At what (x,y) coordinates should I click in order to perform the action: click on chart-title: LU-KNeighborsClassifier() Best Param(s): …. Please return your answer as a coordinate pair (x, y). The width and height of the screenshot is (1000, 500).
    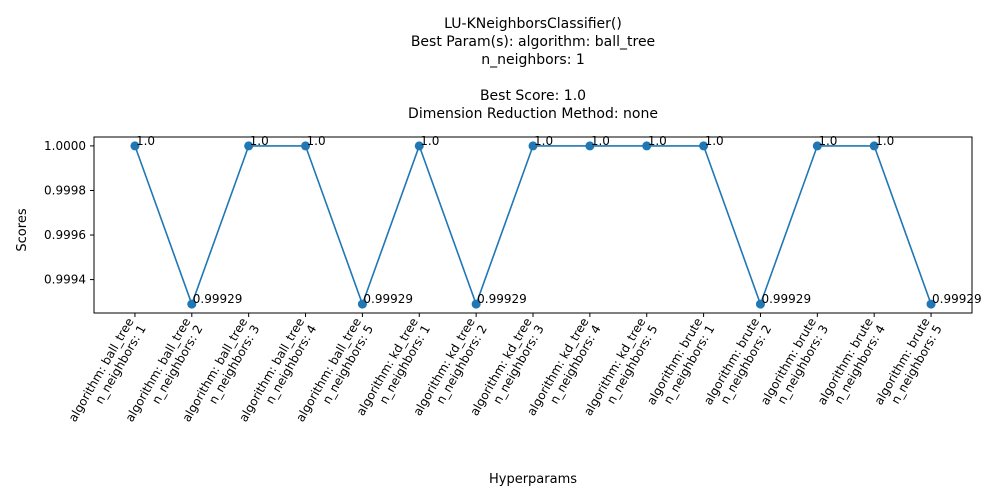
    Looking at the image, I should click on (533, 69).